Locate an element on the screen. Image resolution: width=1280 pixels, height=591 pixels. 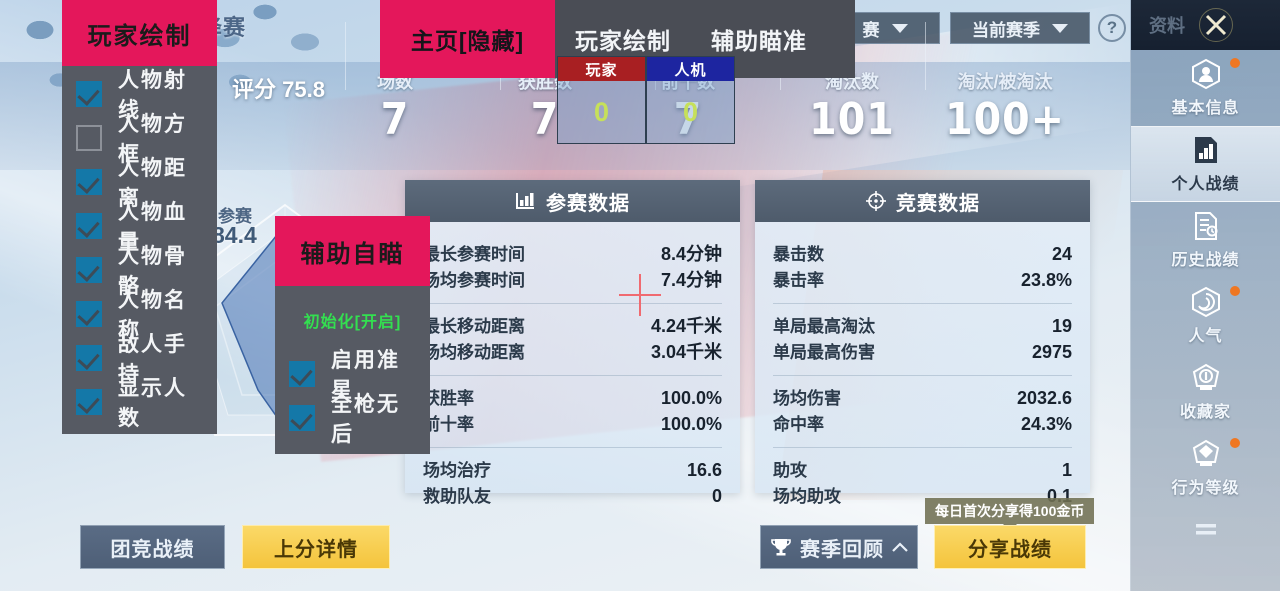
stat-value: 4.24千米 is located at coordinates (686, 326).